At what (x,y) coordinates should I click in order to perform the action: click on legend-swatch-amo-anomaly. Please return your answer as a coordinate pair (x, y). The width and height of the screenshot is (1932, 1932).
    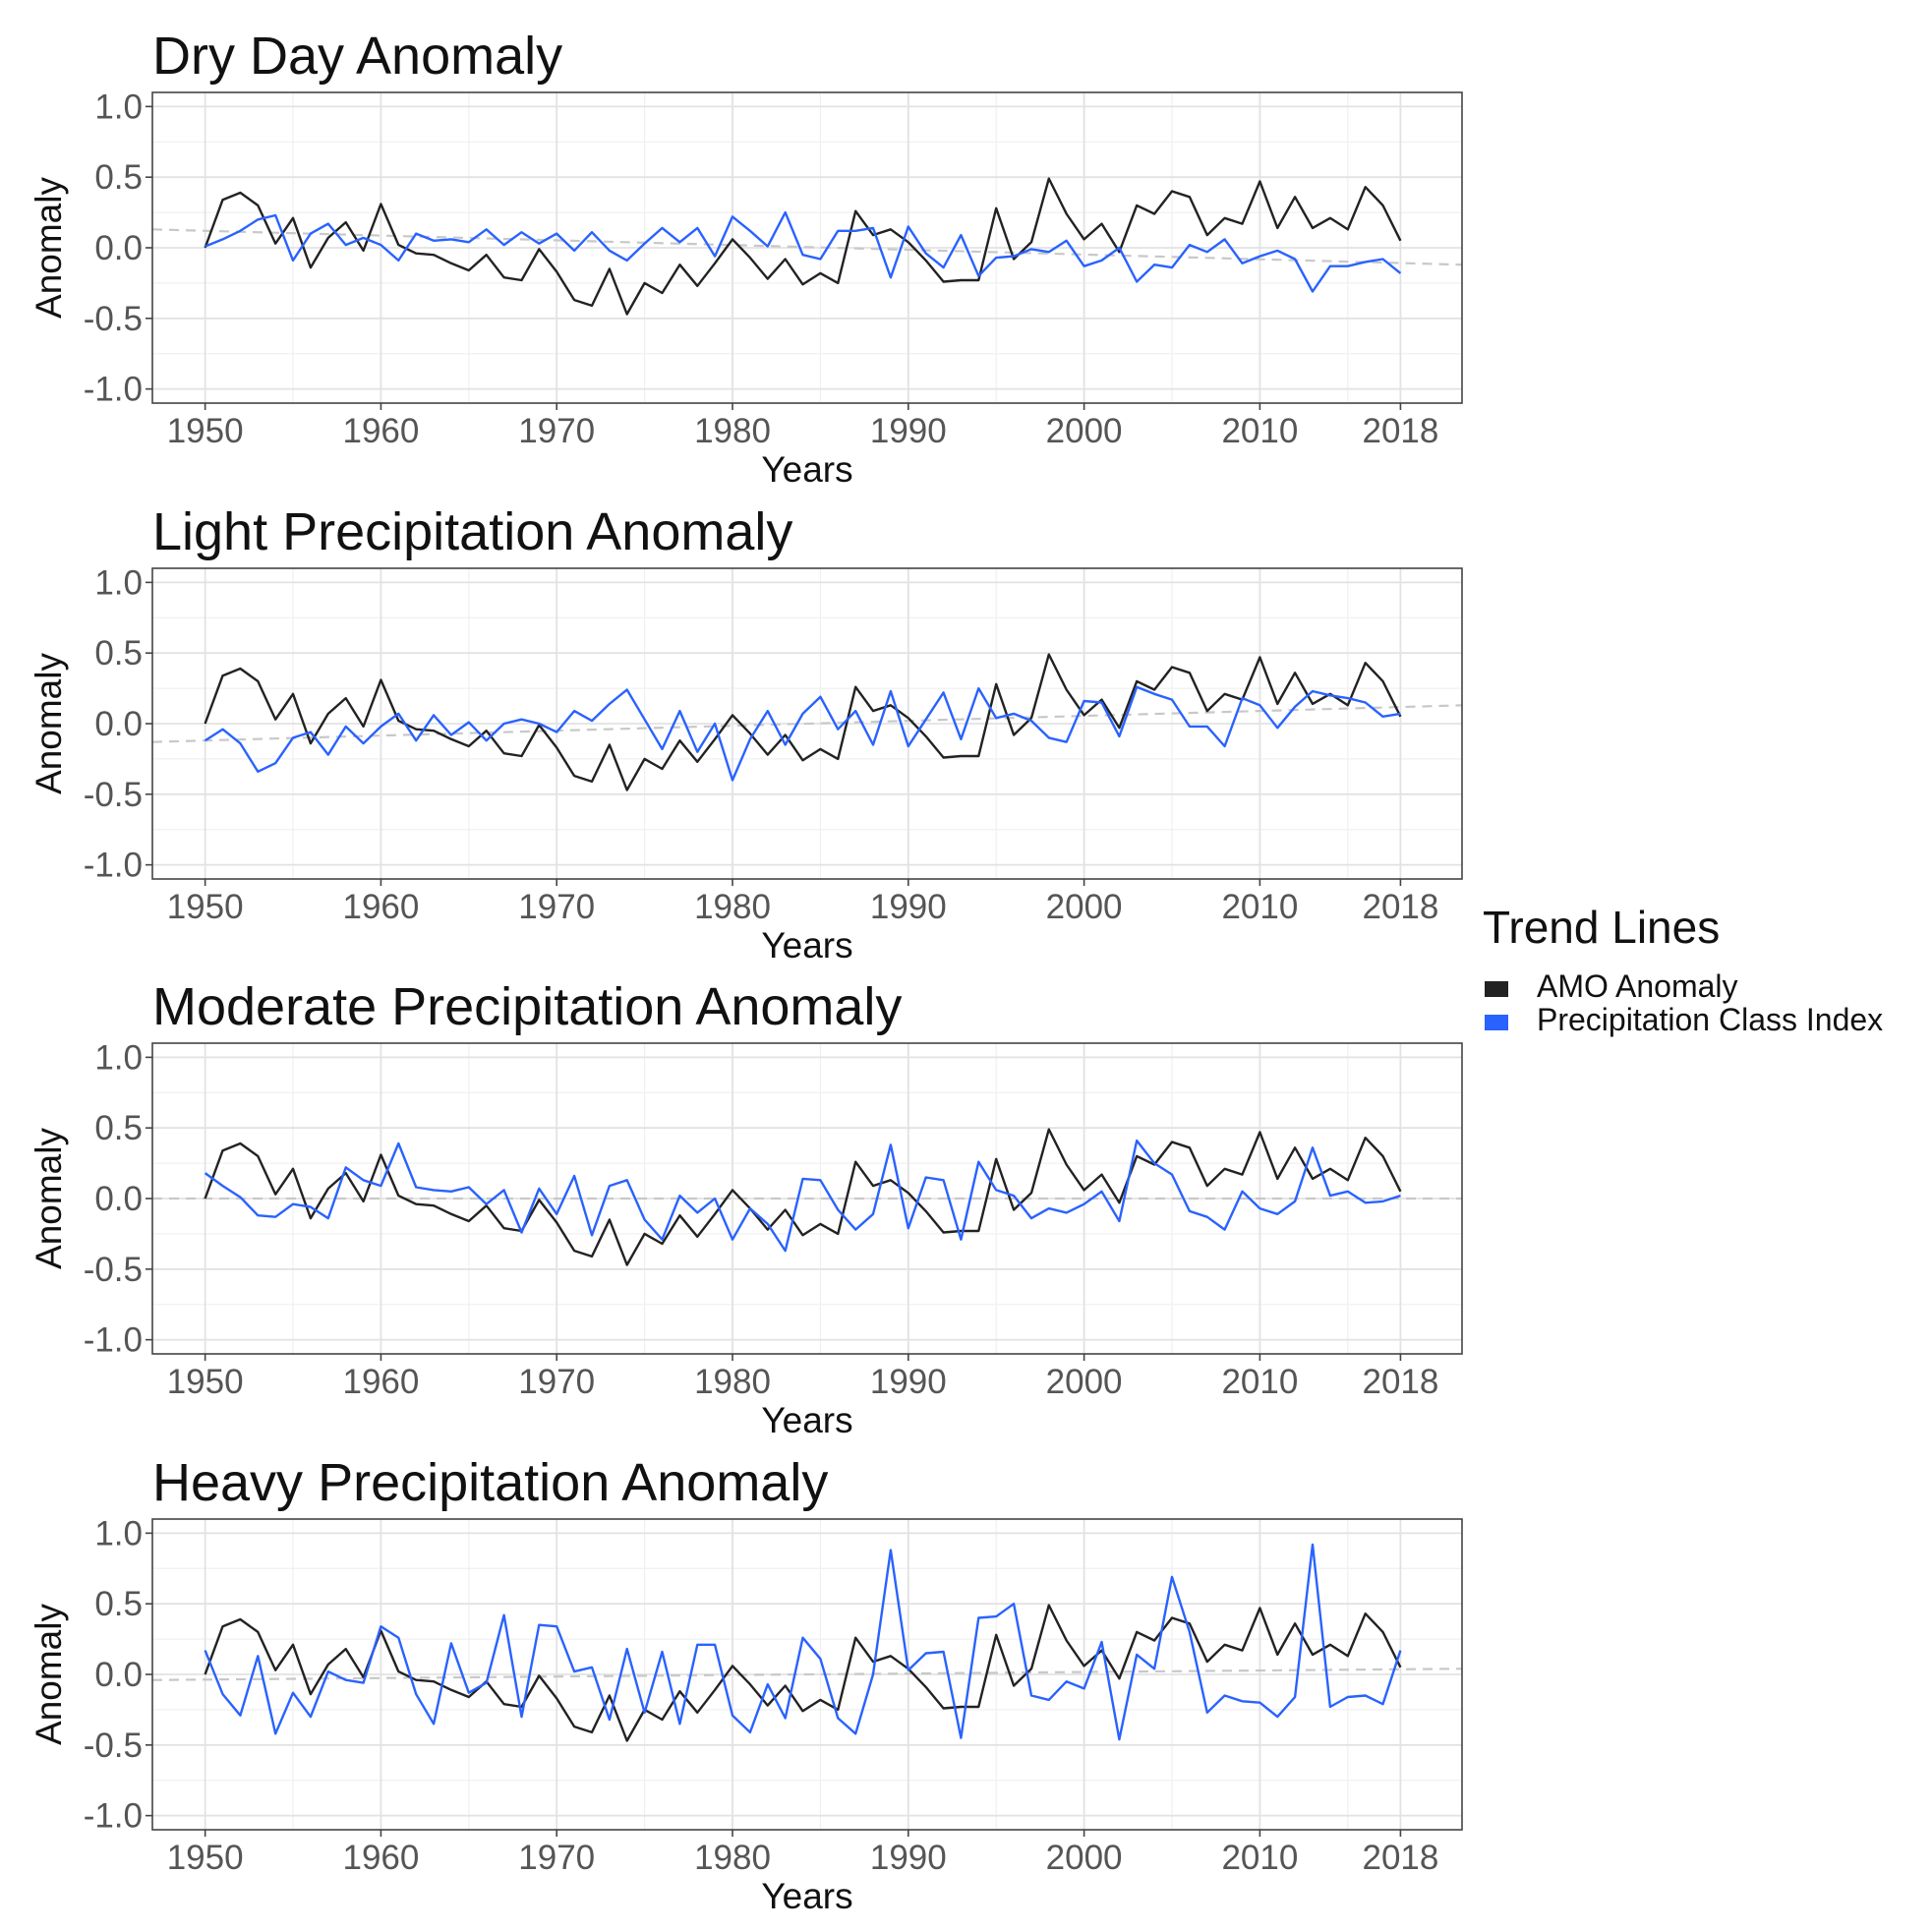
    Looking at the image, I should click on (1496, 989).